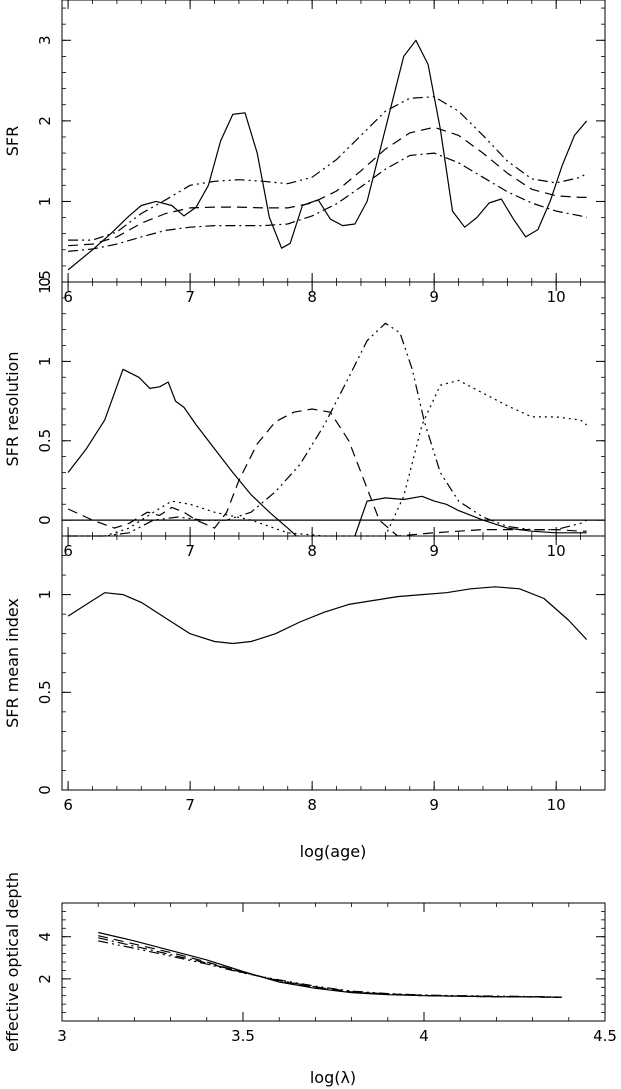 This screenshot has height=1089, width=621. I want to click on panel-optical-depth-tick-labels: 3 3.5 4 4.5 2 4, so click(326, 988).